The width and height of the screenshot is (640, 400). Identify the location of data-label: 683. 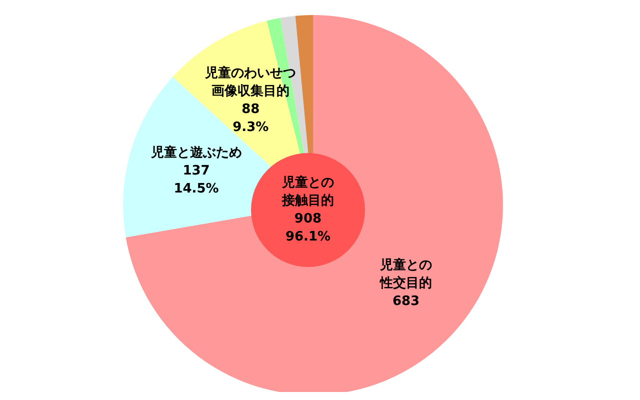
(406, 301).